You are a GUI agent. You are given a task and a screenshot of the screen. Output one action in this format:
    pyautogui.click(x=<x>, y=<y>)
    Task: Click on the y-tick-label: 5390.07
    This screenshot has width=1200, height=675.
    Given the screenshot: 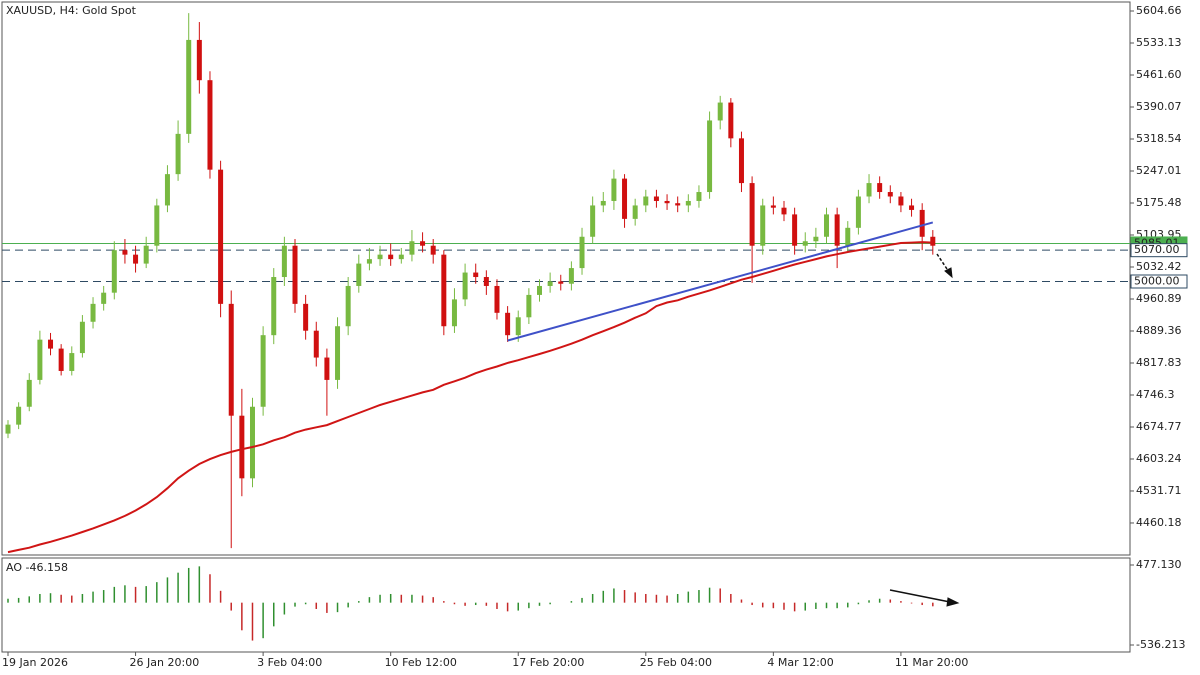 What is the action you would take?
    pyautogui.click(x=1159, y=106)
    